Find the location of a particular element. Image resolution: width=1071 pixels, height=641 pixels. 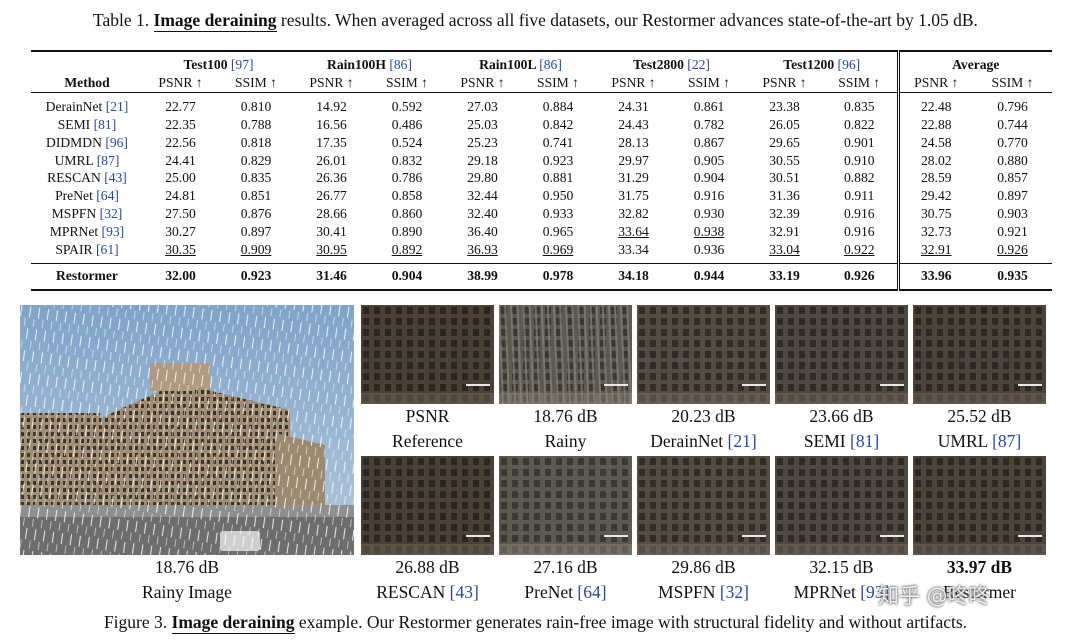

ssim-cell: 0.909 is located at coordinates (256, 250).